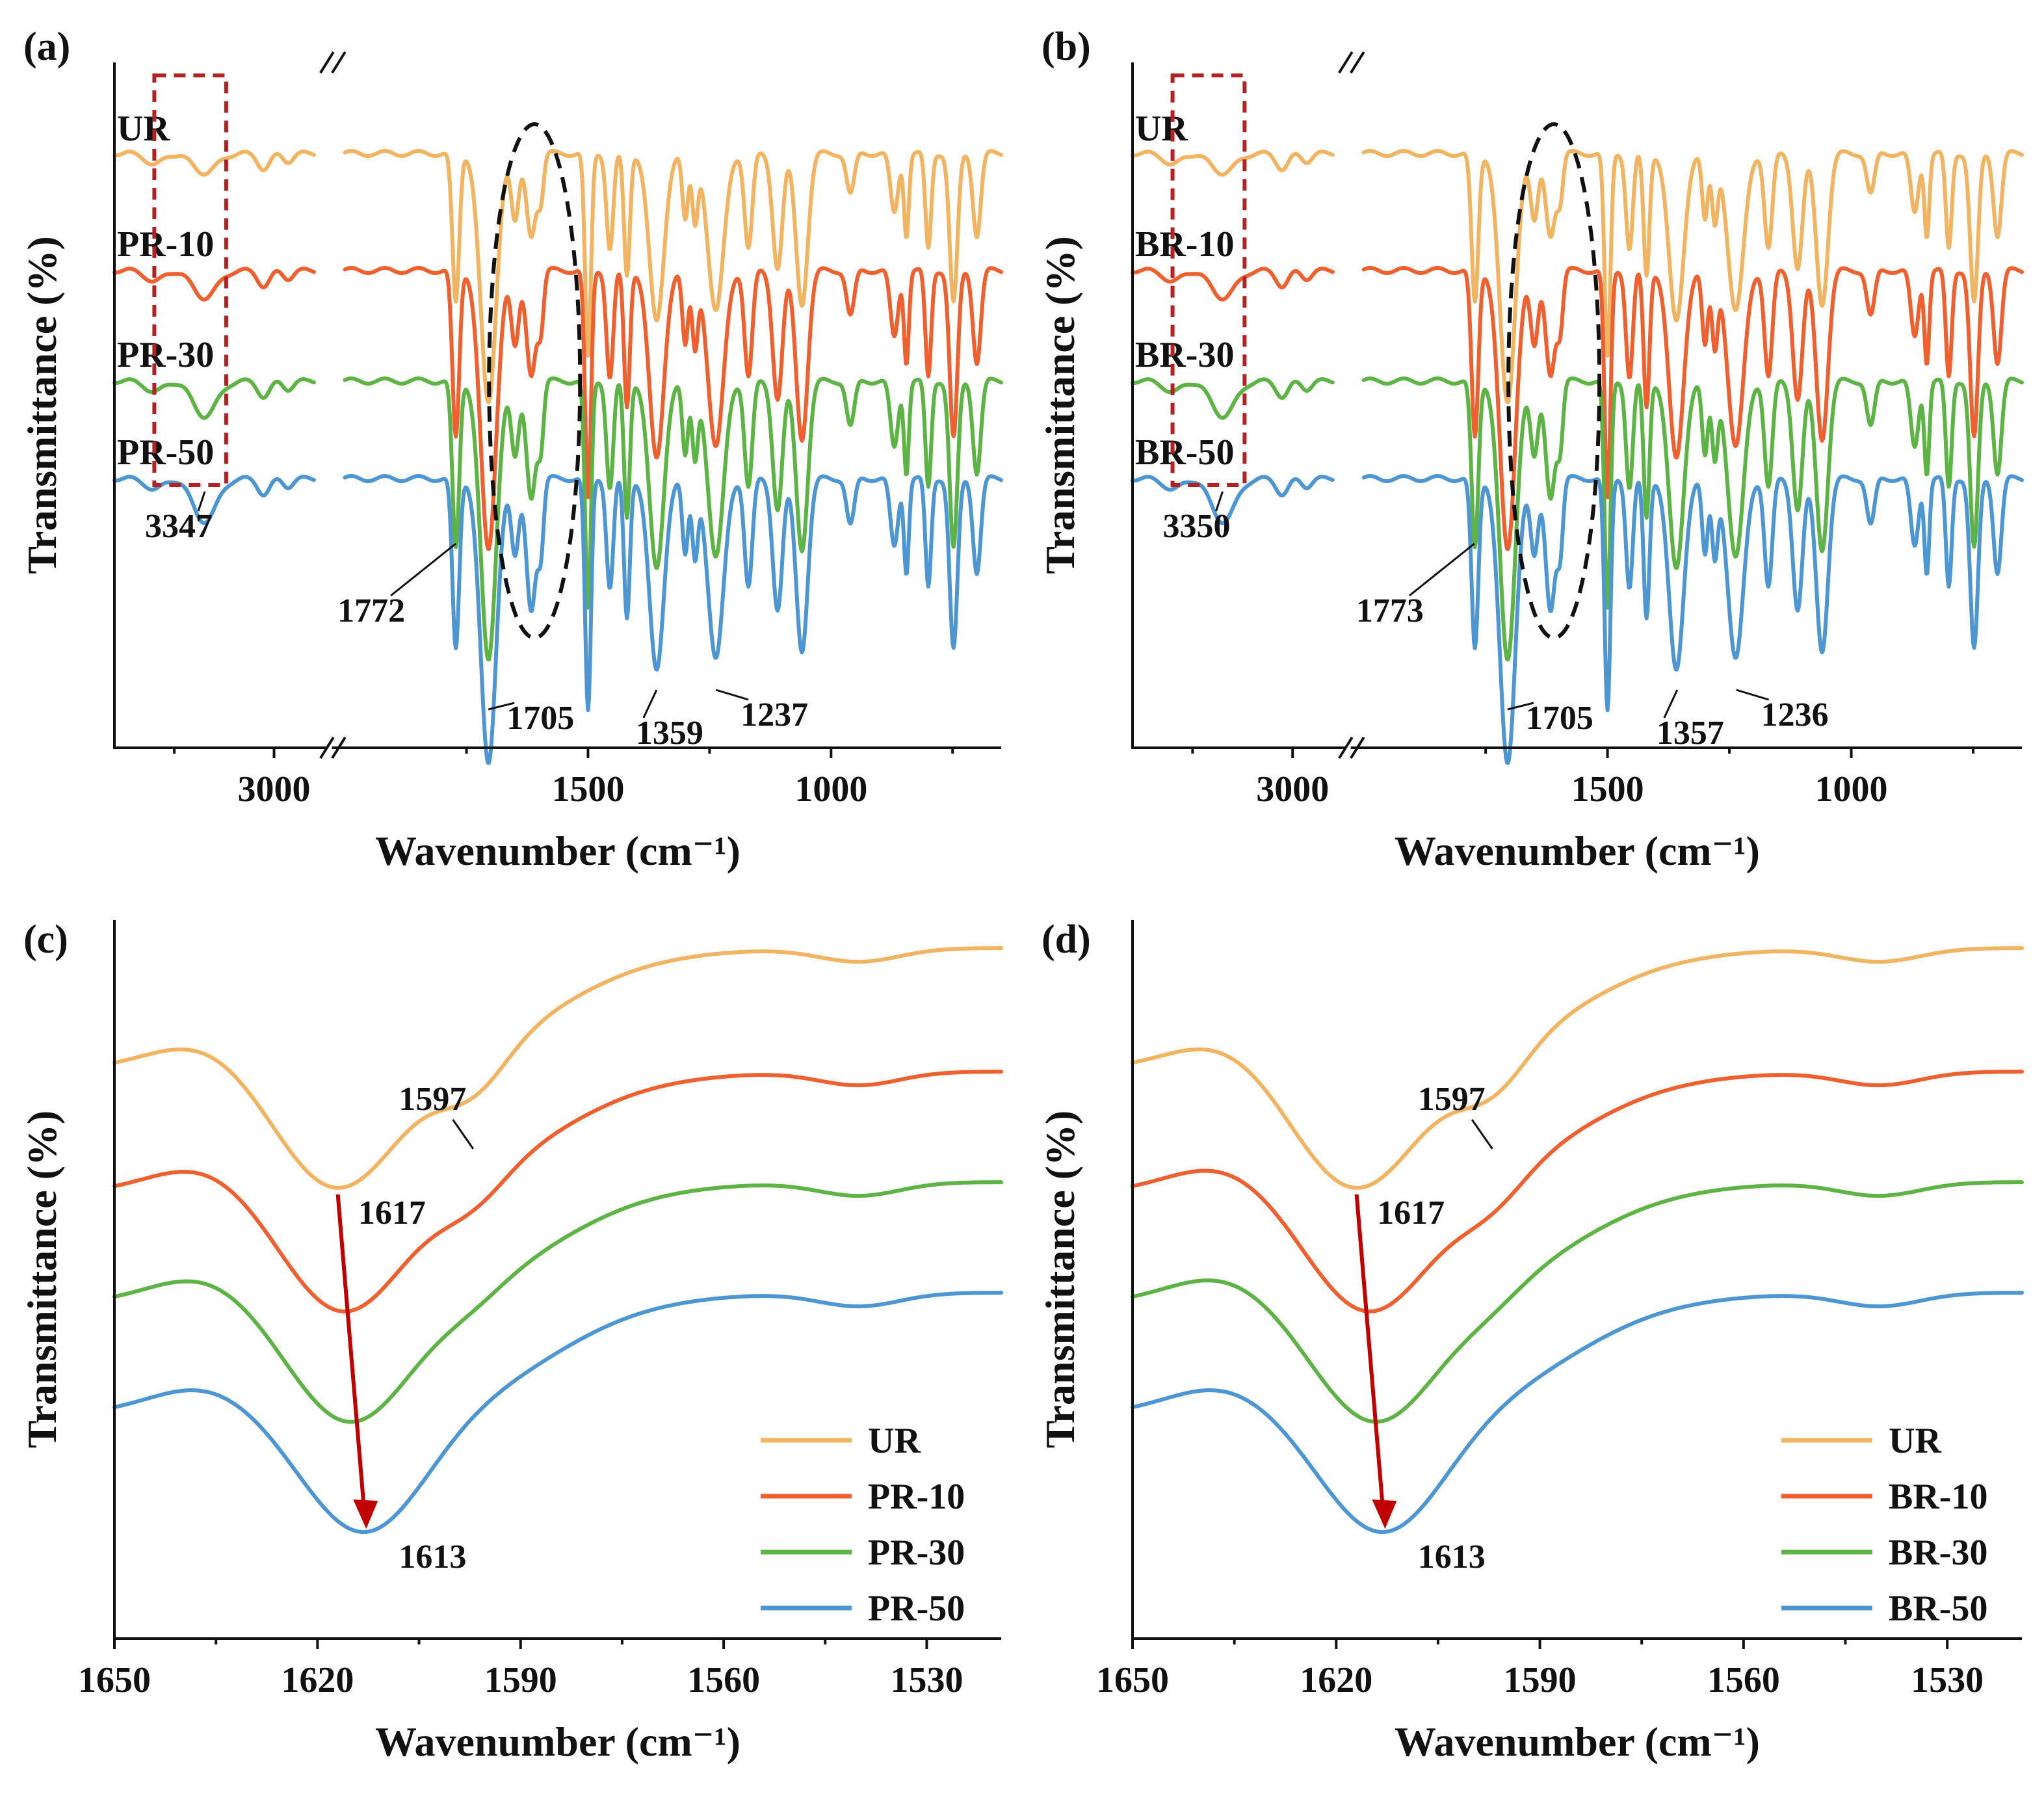 The height and width of the screenshot is (1794, 2044). Describe the element at coordinates (214, 284) in the screenshot. I see `series-line-PR-10-high` at that location.